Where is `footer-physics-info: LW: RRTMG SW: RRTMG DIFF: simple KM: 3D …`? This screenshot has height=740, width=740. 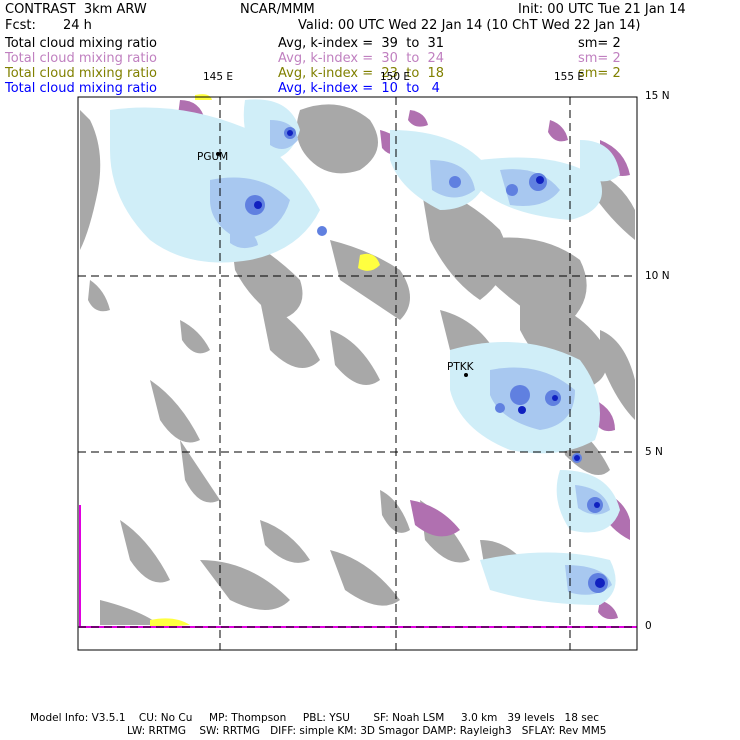
footer-physics-info: LW: RRTMG SW: RRTMG DIFF: simple KM: 3D … is located at coordinates (367, 731).